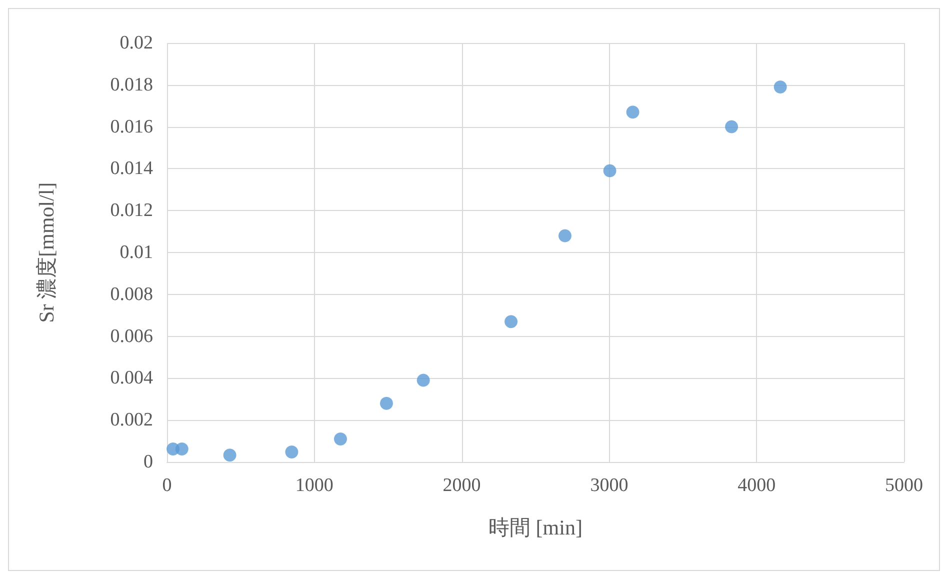 The height and width of the screenshot is (579, 948). Describe the element at coordinates (131, 336) in the screenshot. I see `y-tick-label: 0.006` at that location.